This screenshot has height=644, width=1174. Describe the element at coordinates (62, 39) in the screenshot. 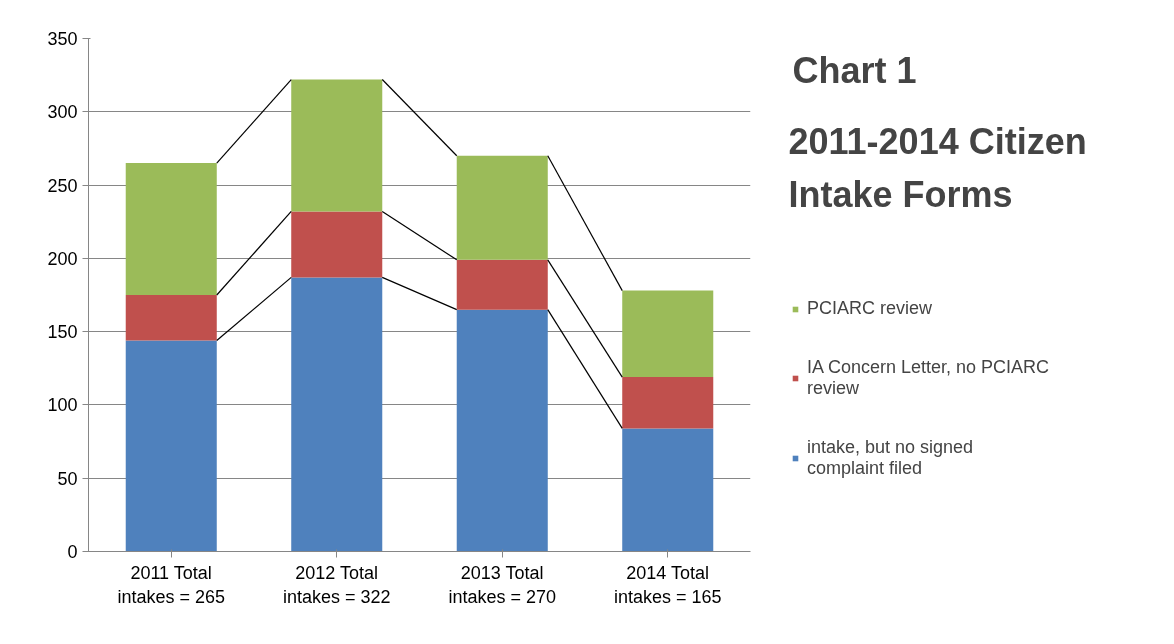

I see `y-tick-label: 350` at that location.